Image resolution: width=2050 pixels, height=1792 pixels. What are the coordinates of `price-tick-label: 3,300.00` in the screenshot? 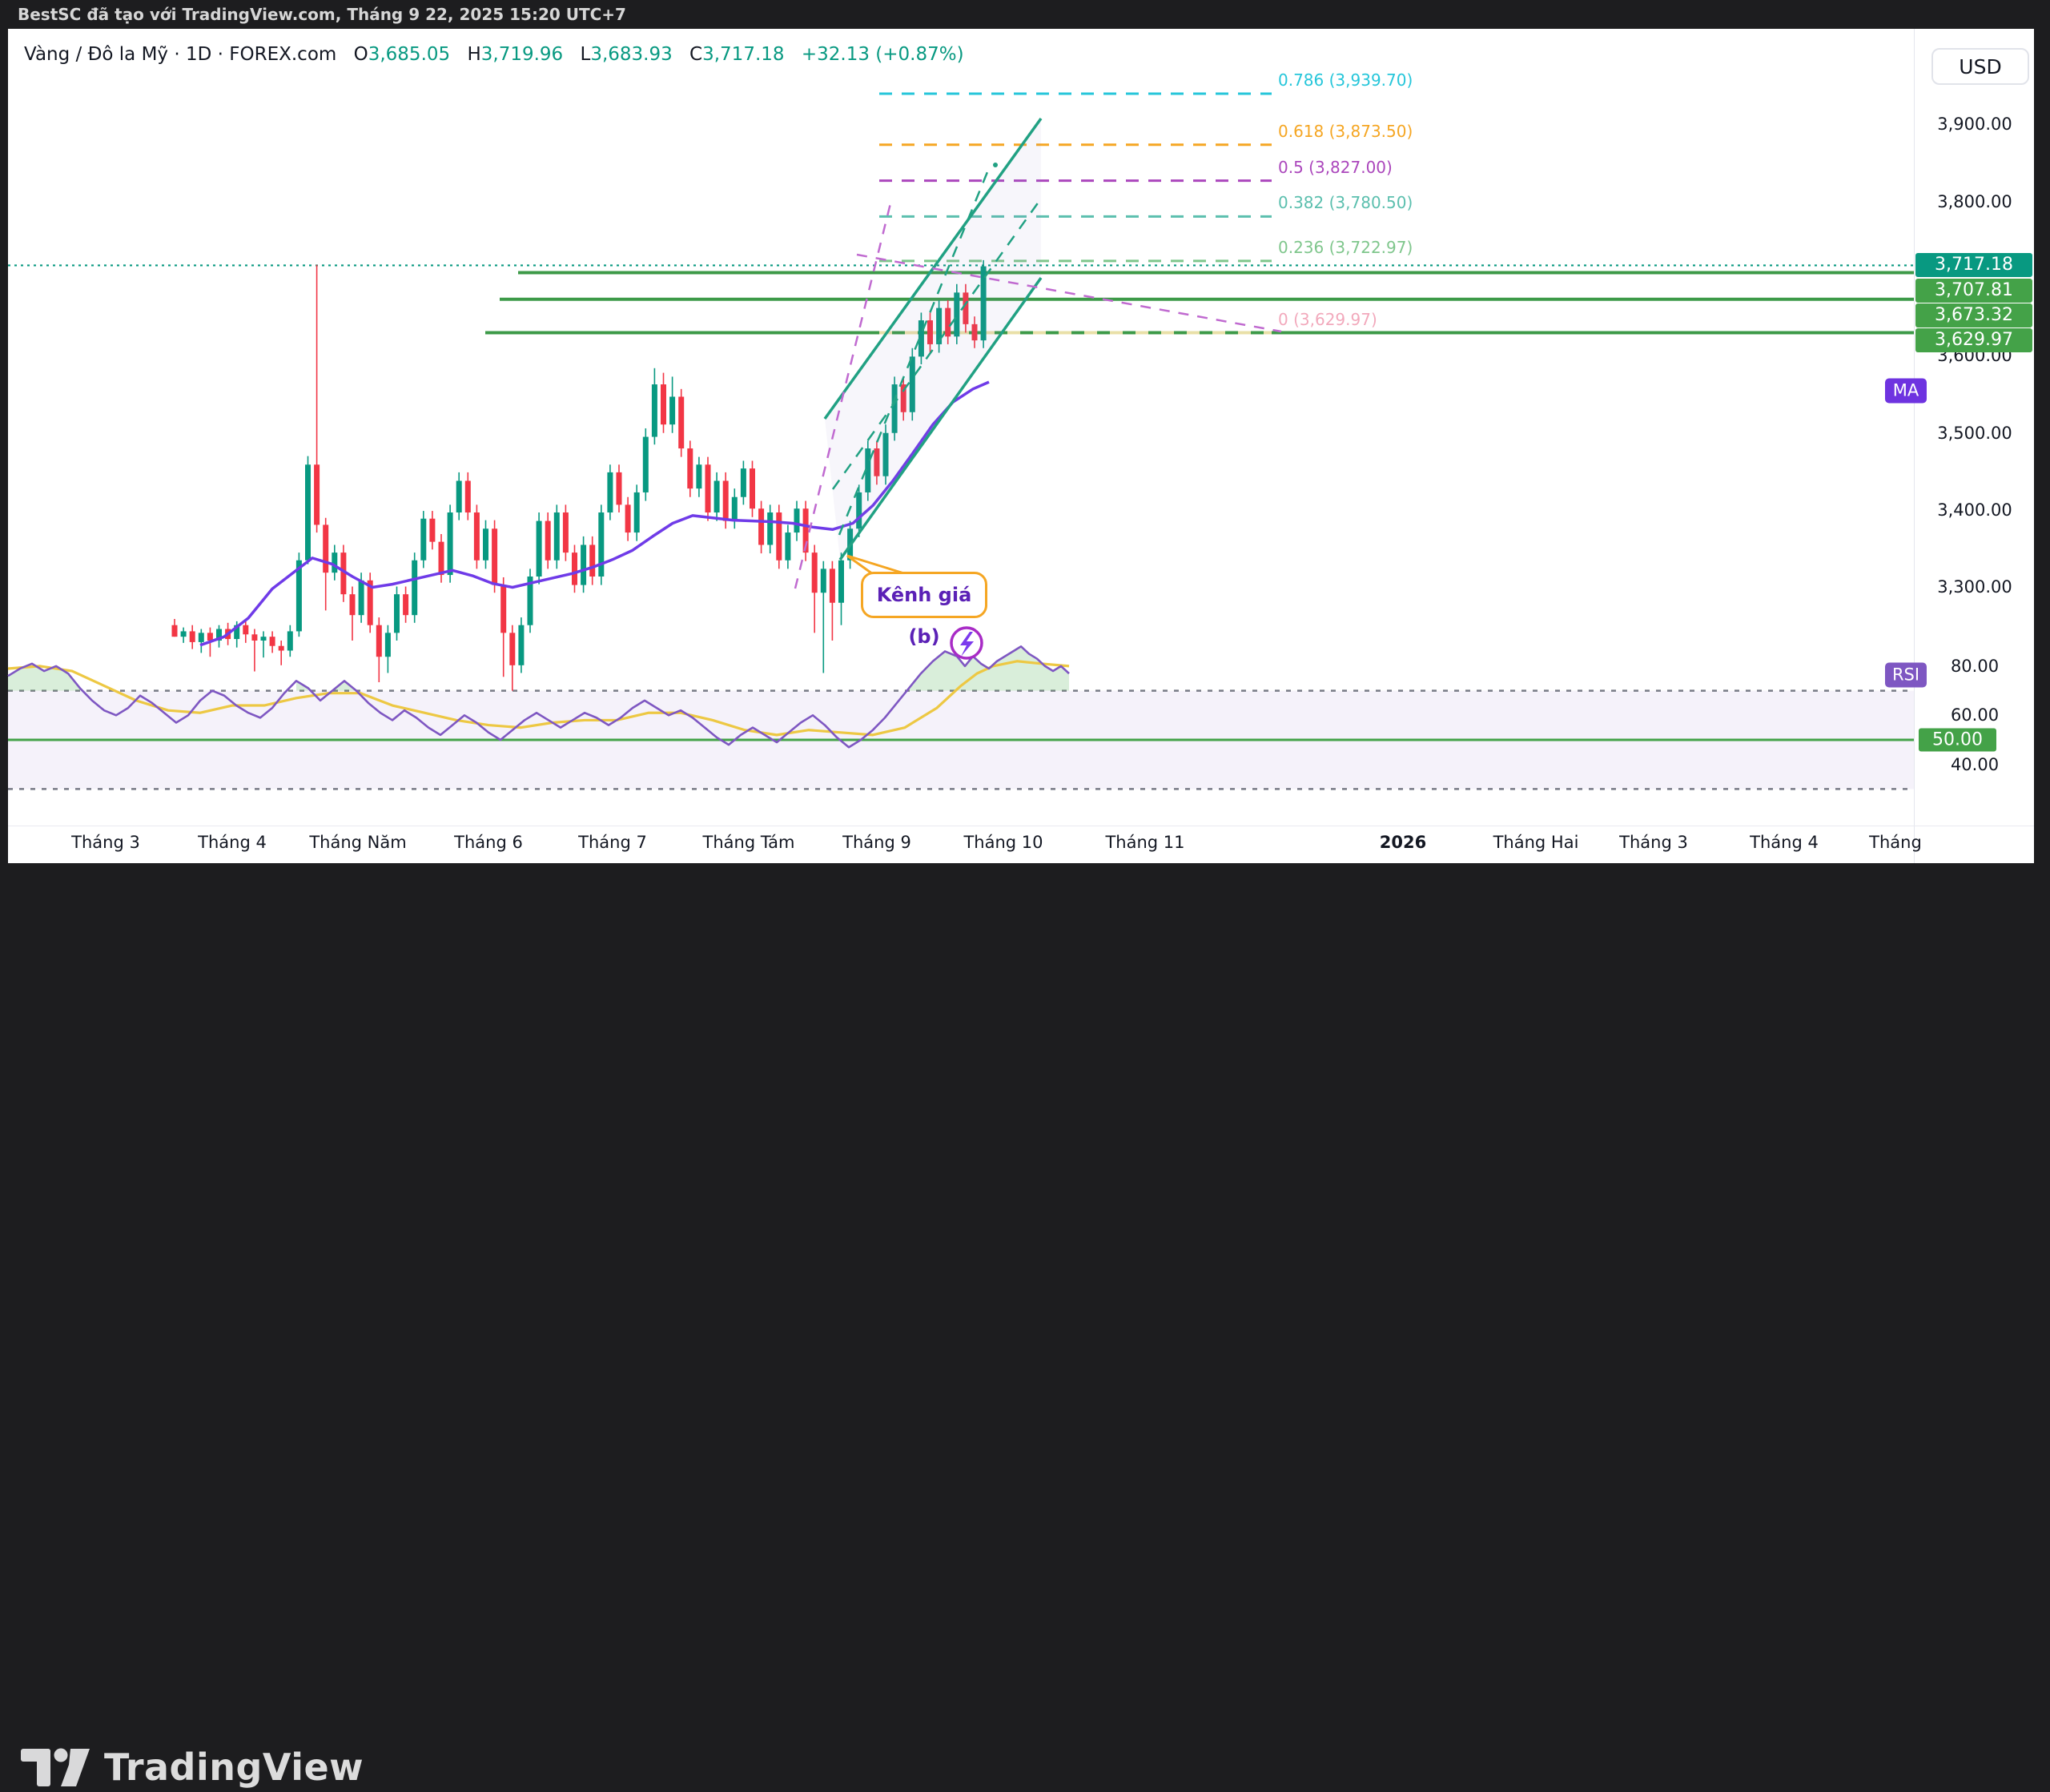 It's located at (1974, 587).